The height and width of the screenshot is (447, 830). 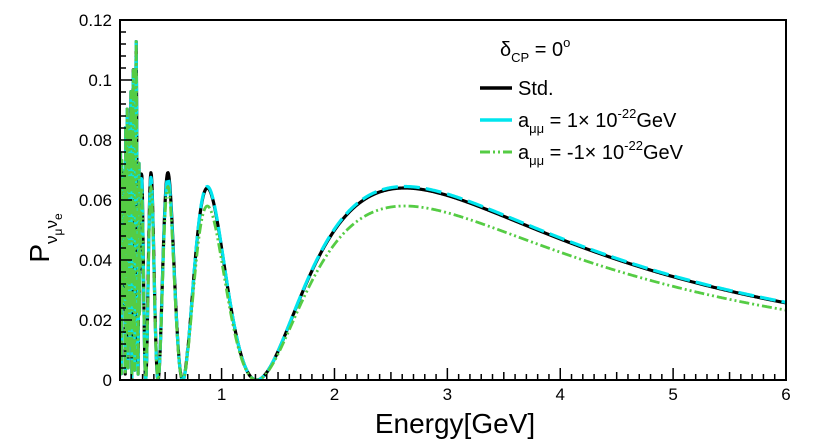 What do you see at coordinates (560, 394) in the screenshot?
I see `x-tick-label: 4` at bounding box center [560, 394].